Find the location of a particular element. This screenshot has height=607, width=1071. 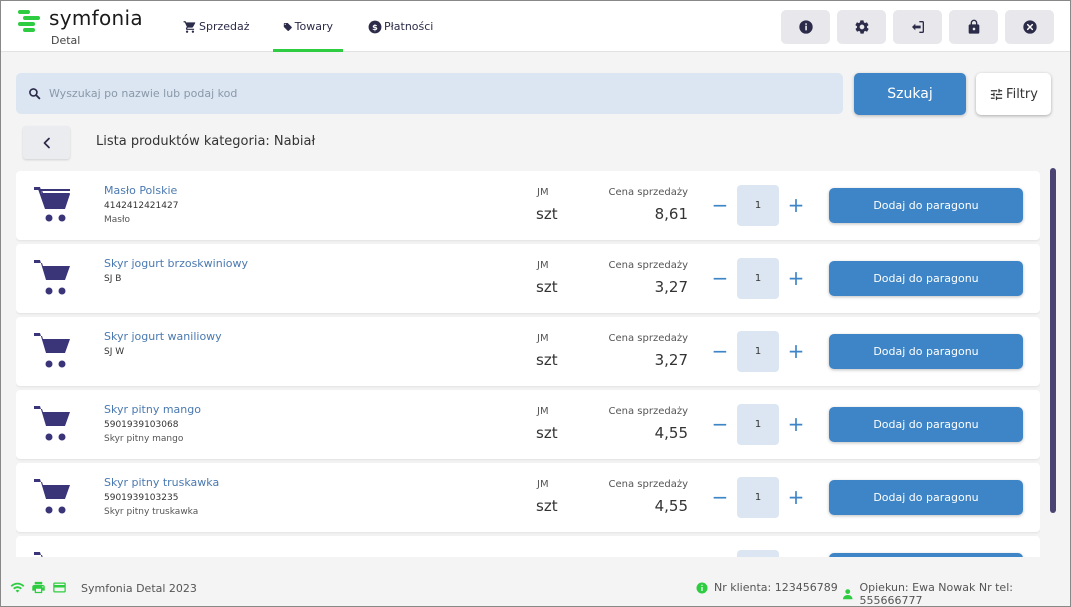

person-icon is located at coordinates (847, 594).